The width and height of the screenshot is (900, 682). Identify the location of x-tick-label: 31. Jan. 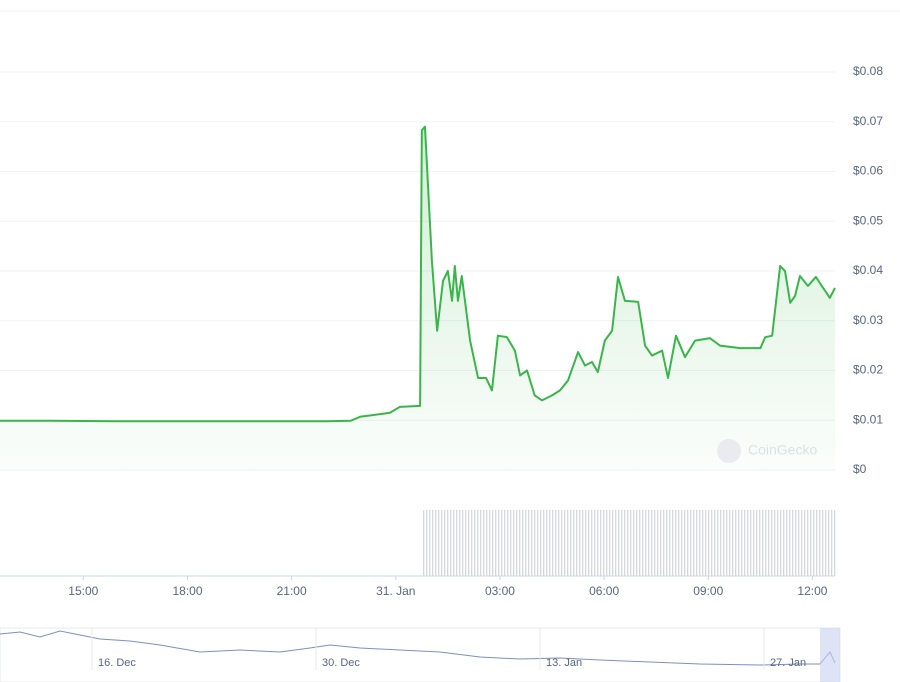
(395, 591).